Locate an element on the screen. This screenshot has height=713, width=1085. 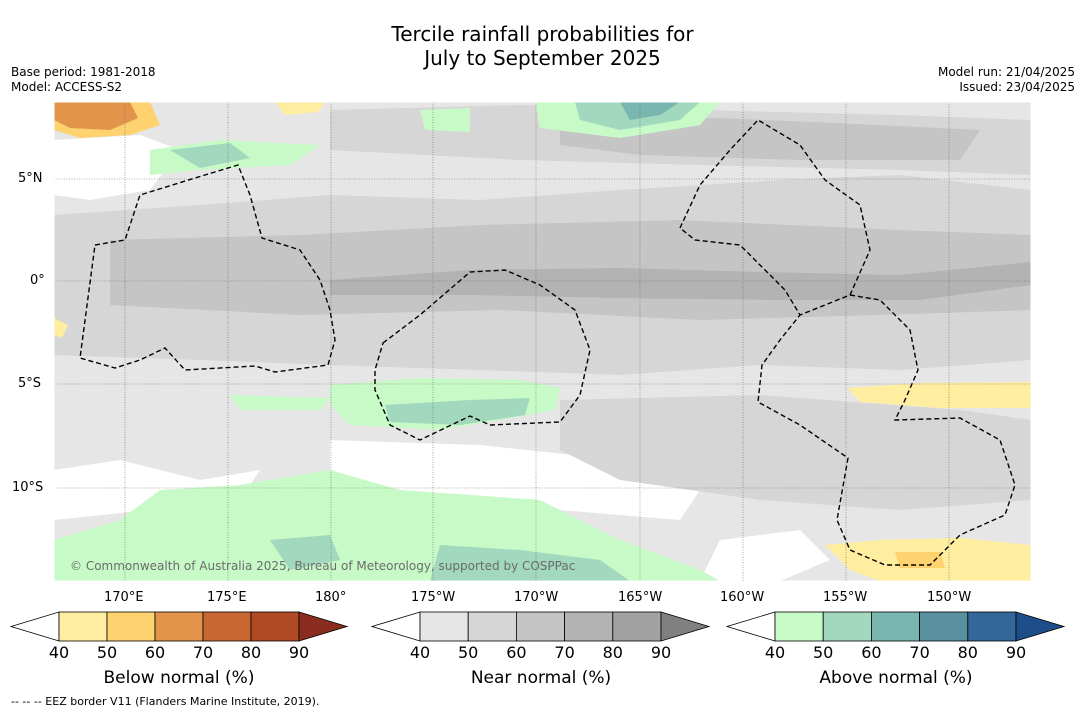
eez-border-gilbert is located at coordinates (207, 268).